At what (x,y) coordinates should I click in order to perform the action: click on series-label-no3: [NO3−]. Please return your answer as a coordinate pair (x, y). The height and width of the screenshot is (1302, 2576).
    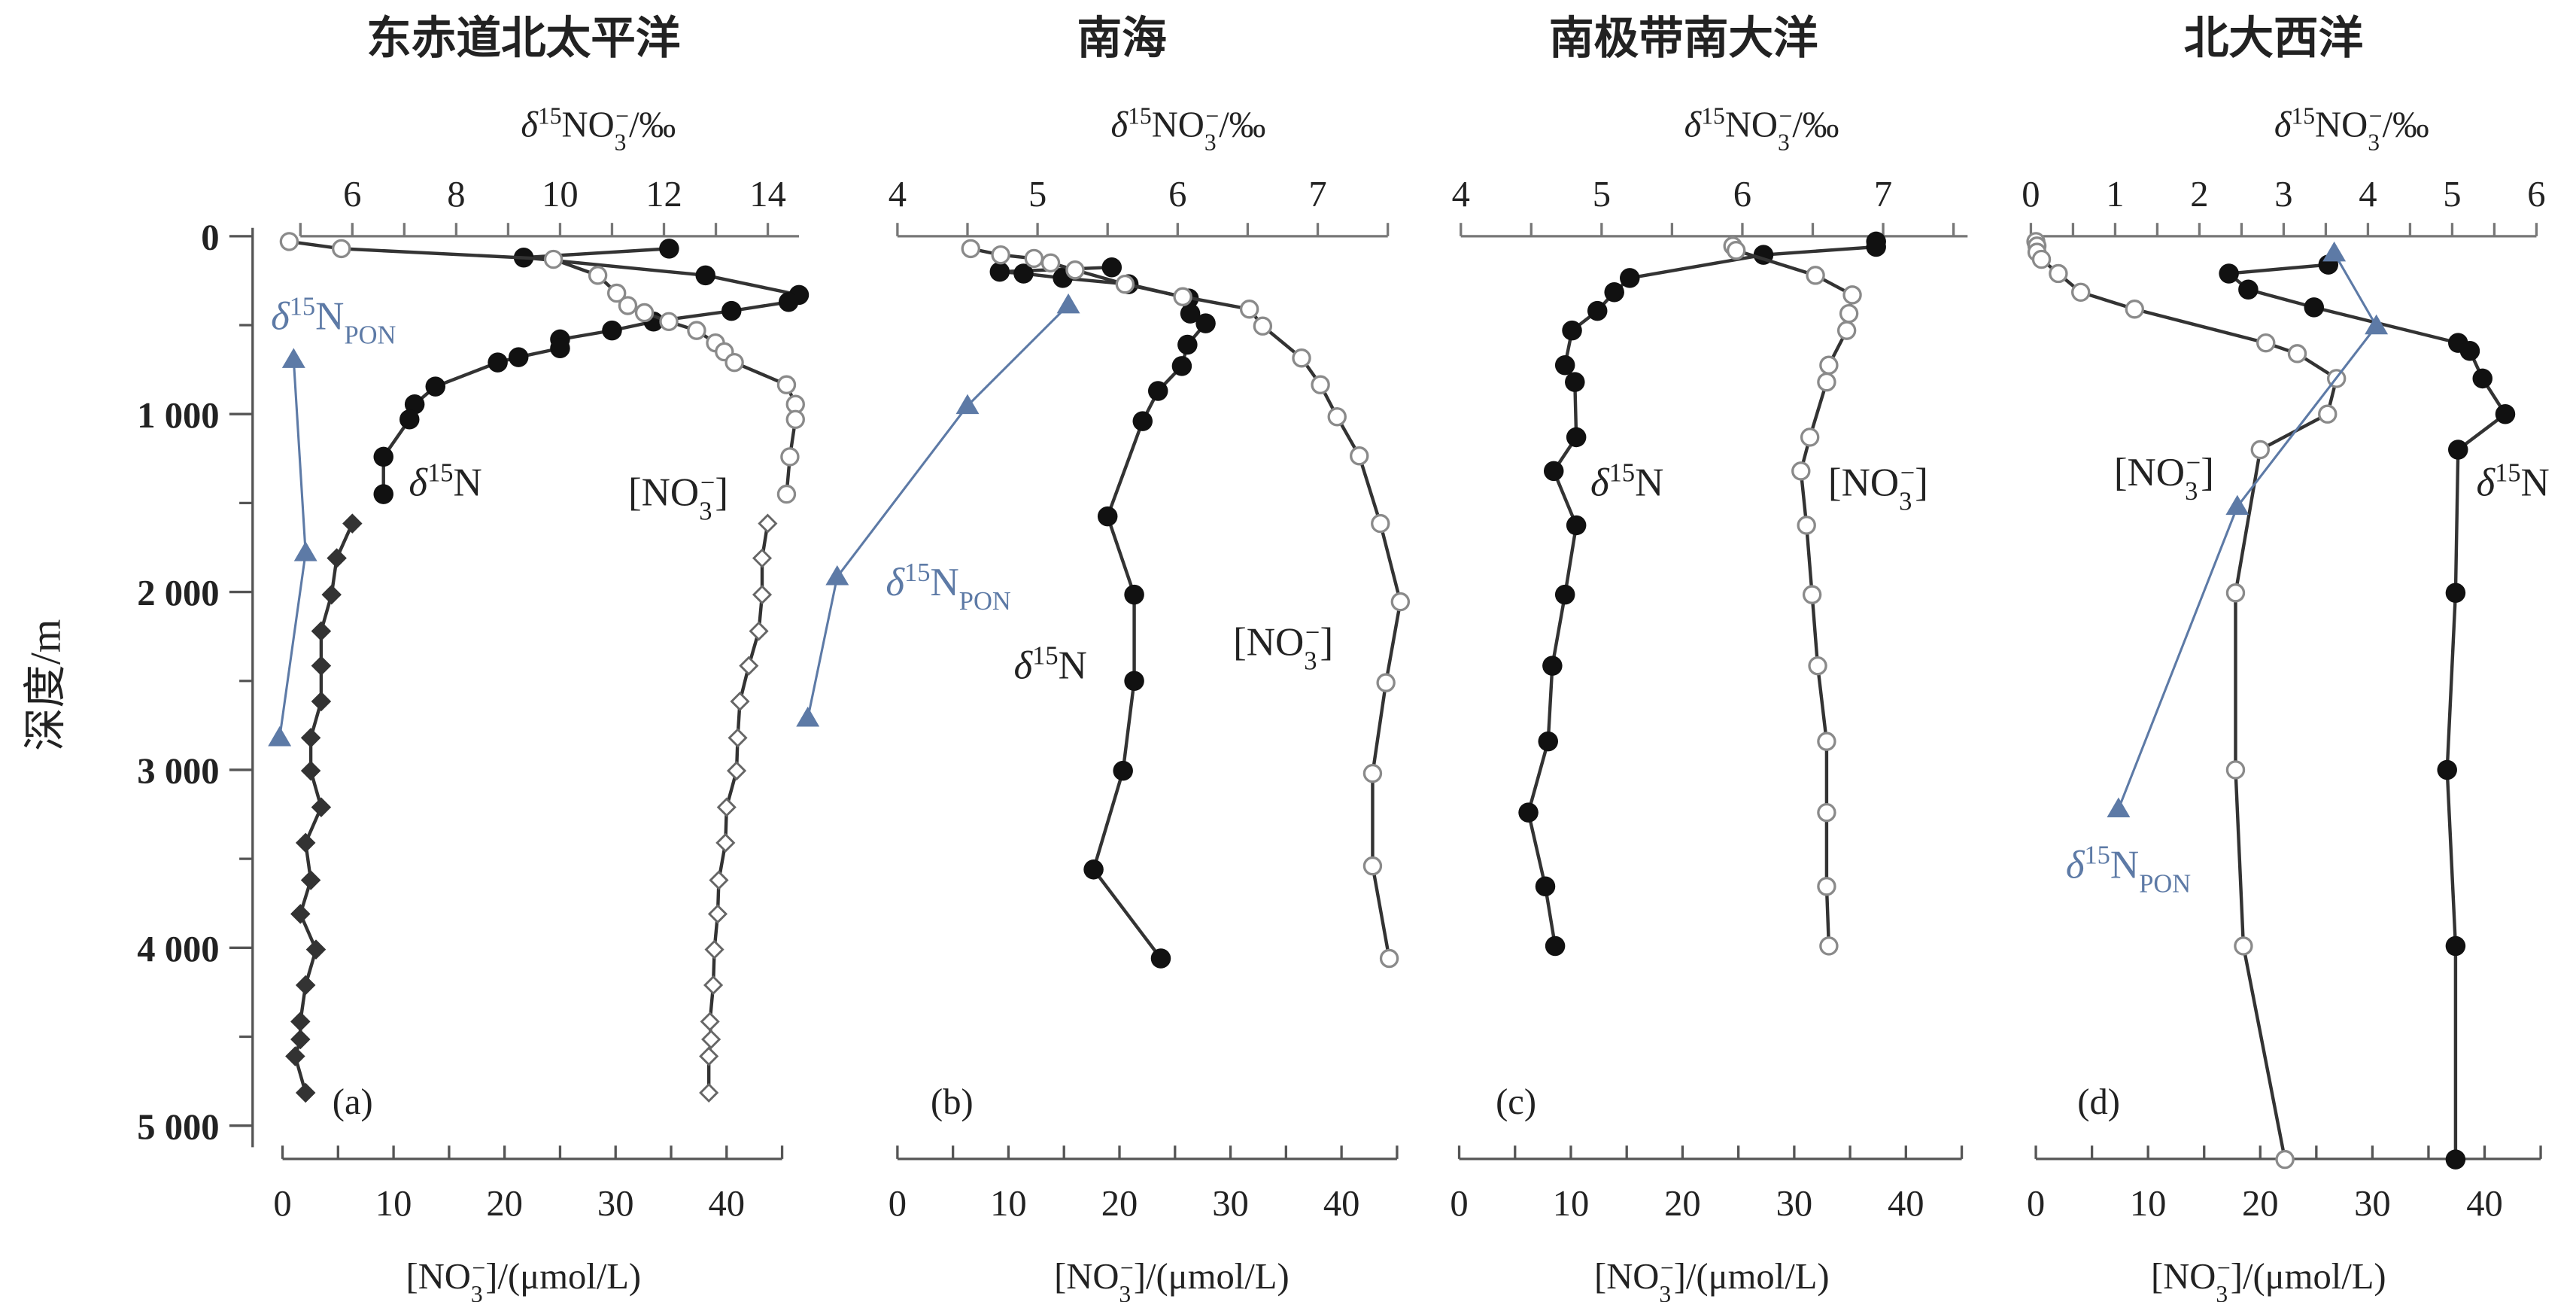
    Looking at the image, I should click on (1283, 647).